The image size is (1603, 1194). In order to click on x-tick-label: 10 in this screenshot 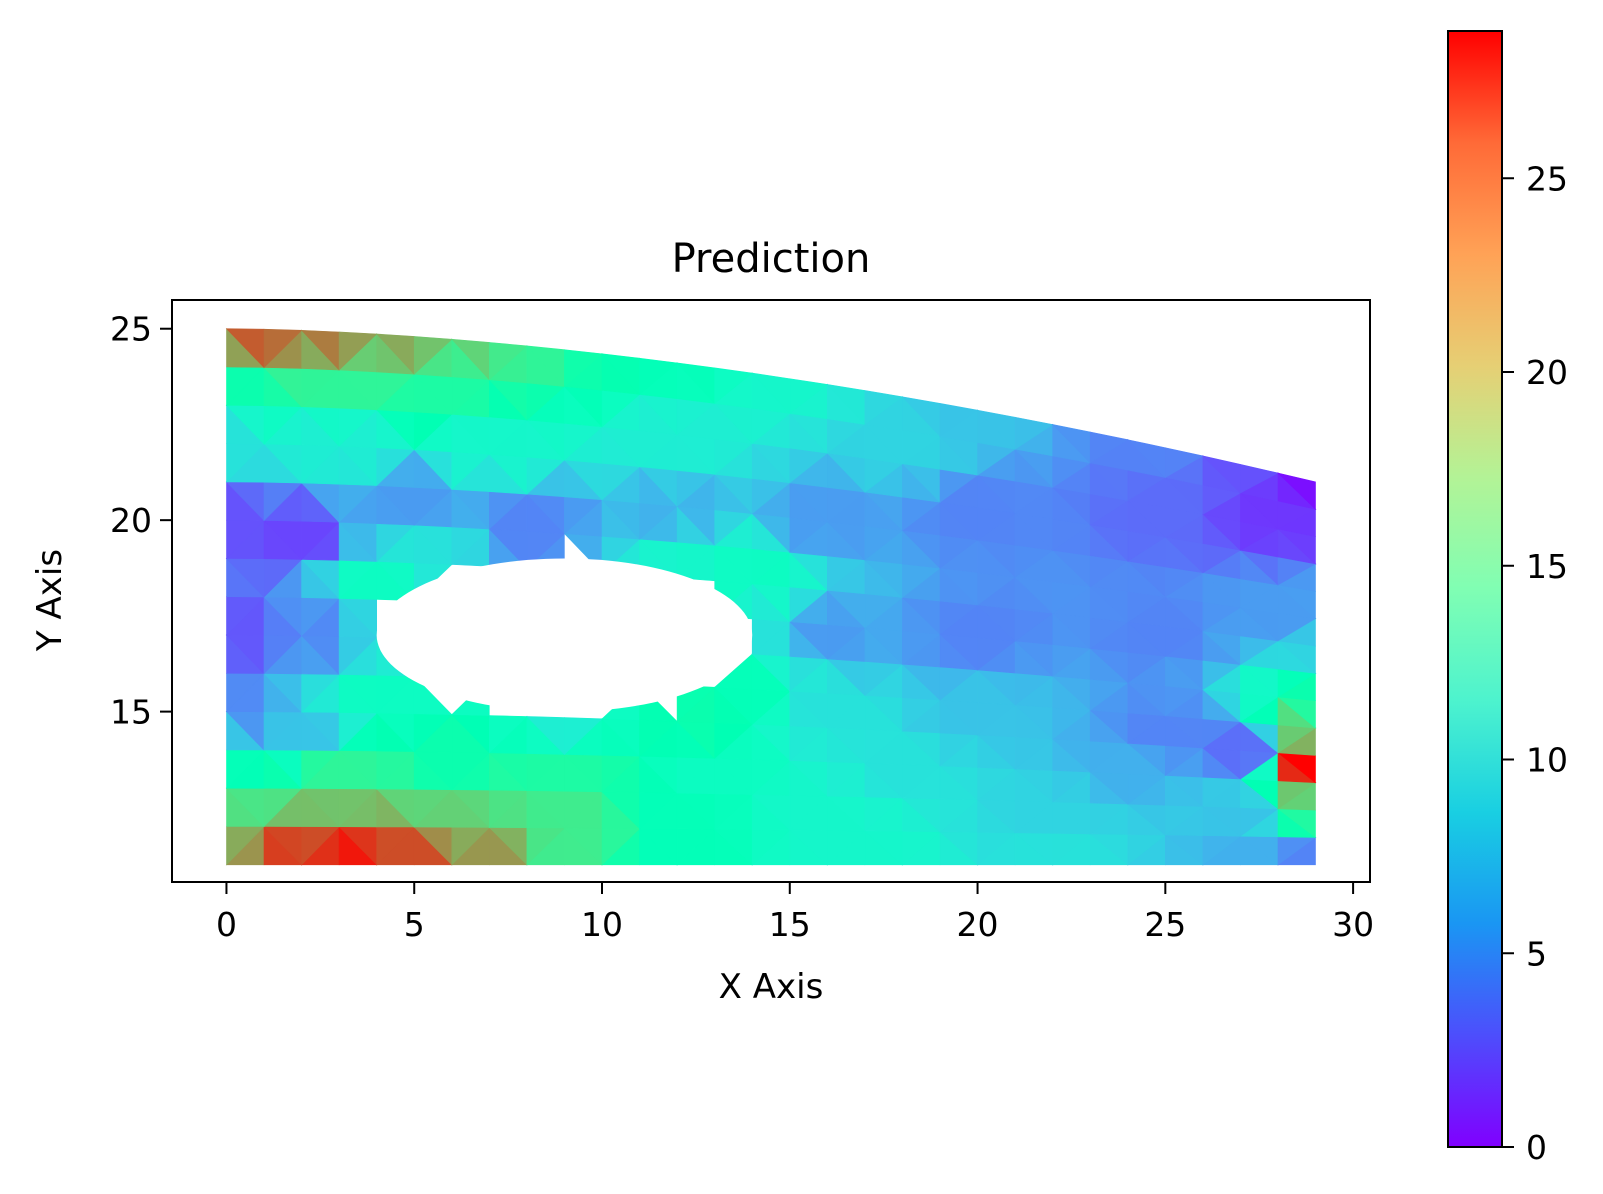, I will do `click(602, 924)`.